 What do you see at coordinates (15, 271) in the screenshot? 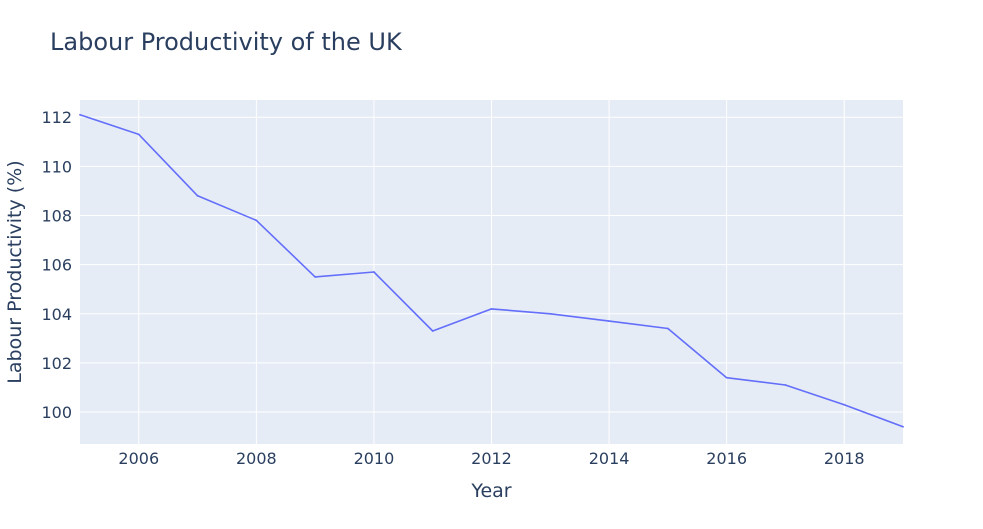
I see `y-axis-label: Labour Productivity (%)` at bounding box center [15, 271].